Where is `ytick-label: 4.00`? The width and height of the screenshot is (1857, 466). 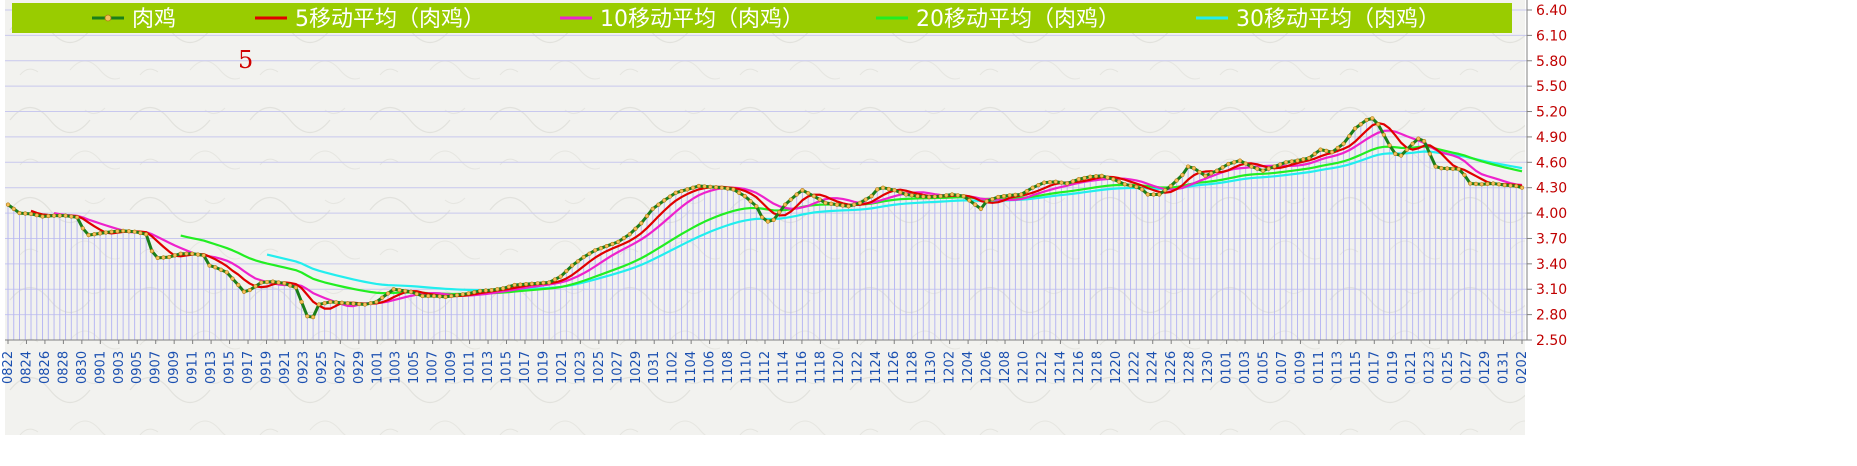
ytick-label: 4.00 is located at coordinates (1551, 214).